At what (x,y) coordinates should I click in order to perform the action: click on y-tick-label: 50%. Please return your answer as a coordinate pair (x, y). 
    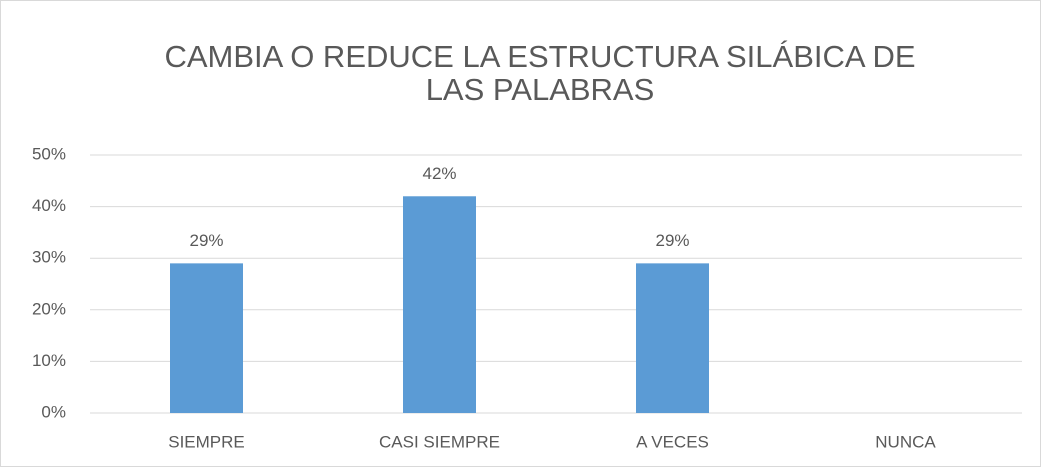
    Looking at the image, I should click on (49, 153).